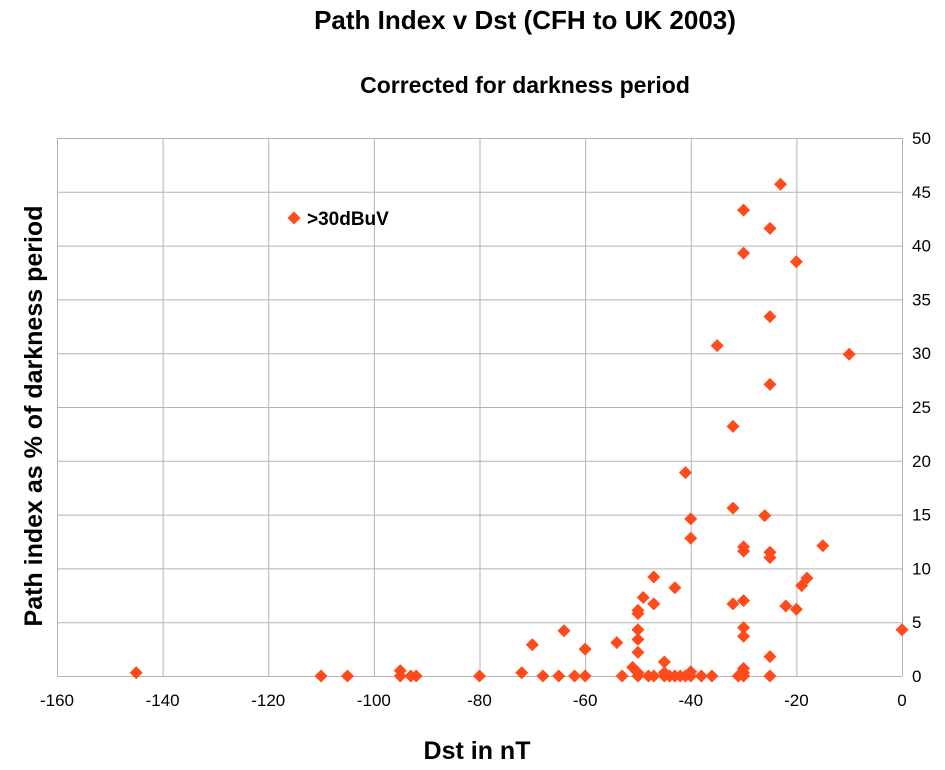 The width and height of the screenshot is (945, 770). I want to click on chart-subtitle: Corrected for darkness period, so click(525, 85).